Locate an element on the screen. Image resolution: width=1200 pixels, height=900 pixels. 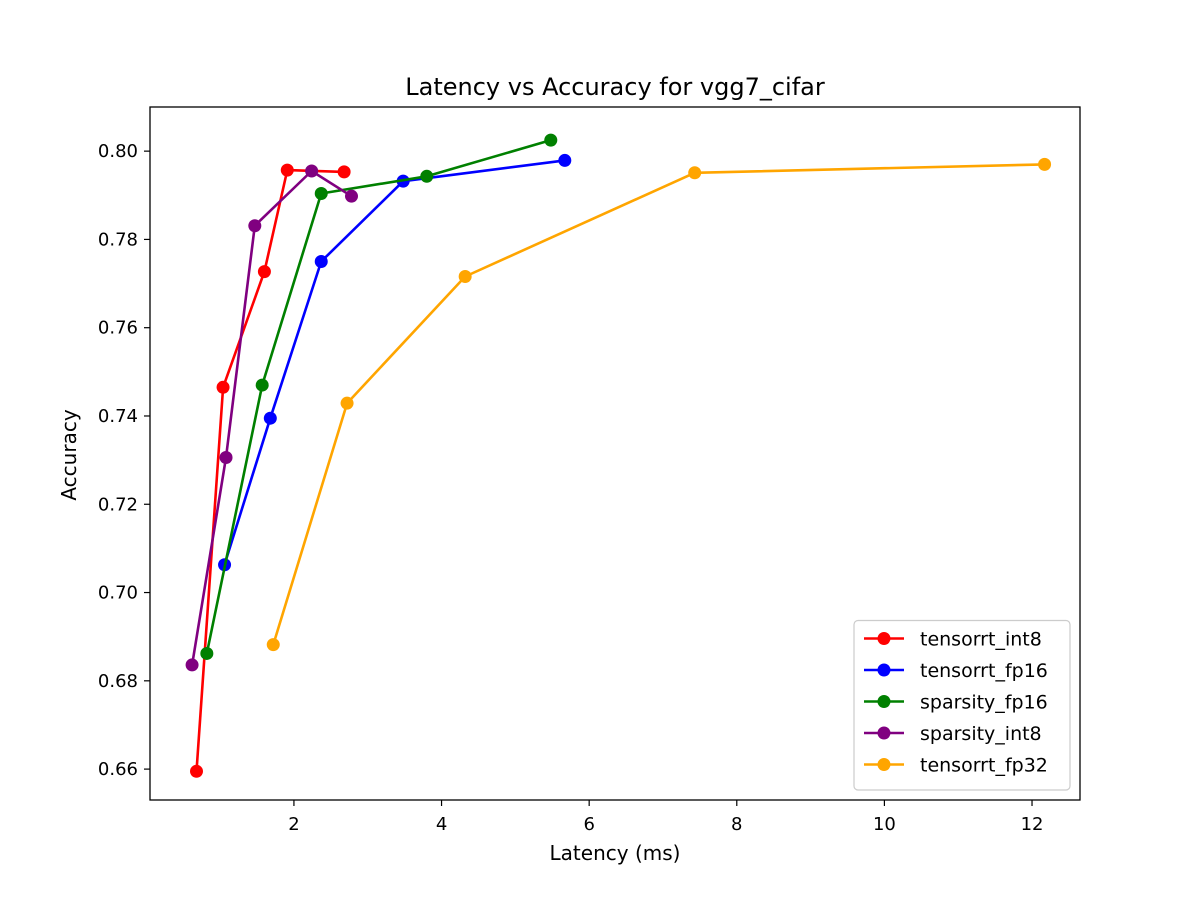
x-tick-label: 8 is located at coordinates (736, 824).